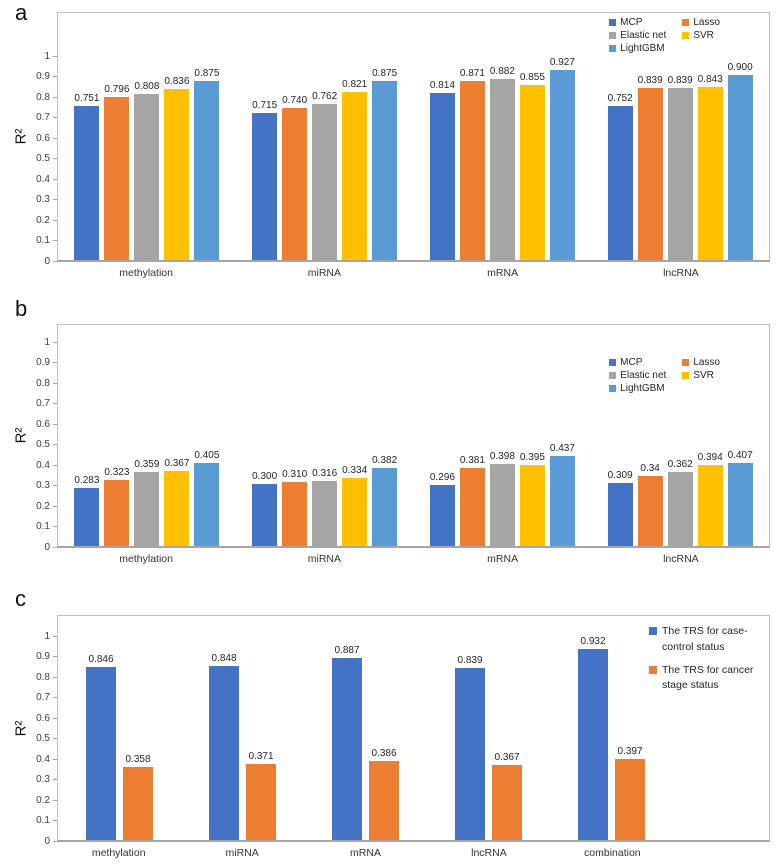 This screenshot has height=866, width=780. I want to click on y-tick-label: 0, so click(47, 261).